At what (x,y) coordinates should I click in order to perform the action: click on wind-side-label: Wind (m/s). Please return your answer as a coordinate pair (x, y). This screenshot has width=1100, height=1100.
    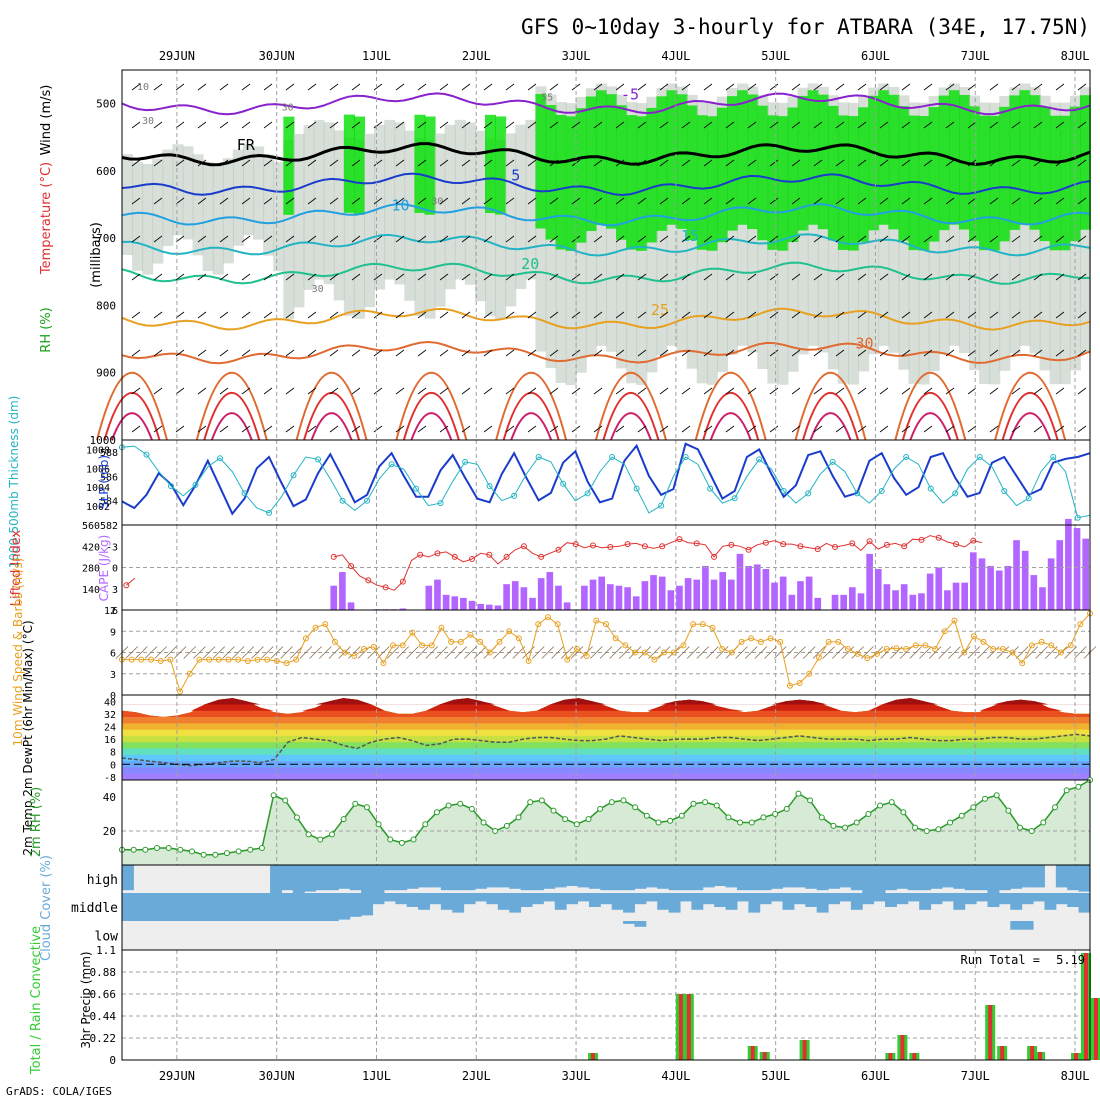
    Looking at the image, I should click on (46, 120).